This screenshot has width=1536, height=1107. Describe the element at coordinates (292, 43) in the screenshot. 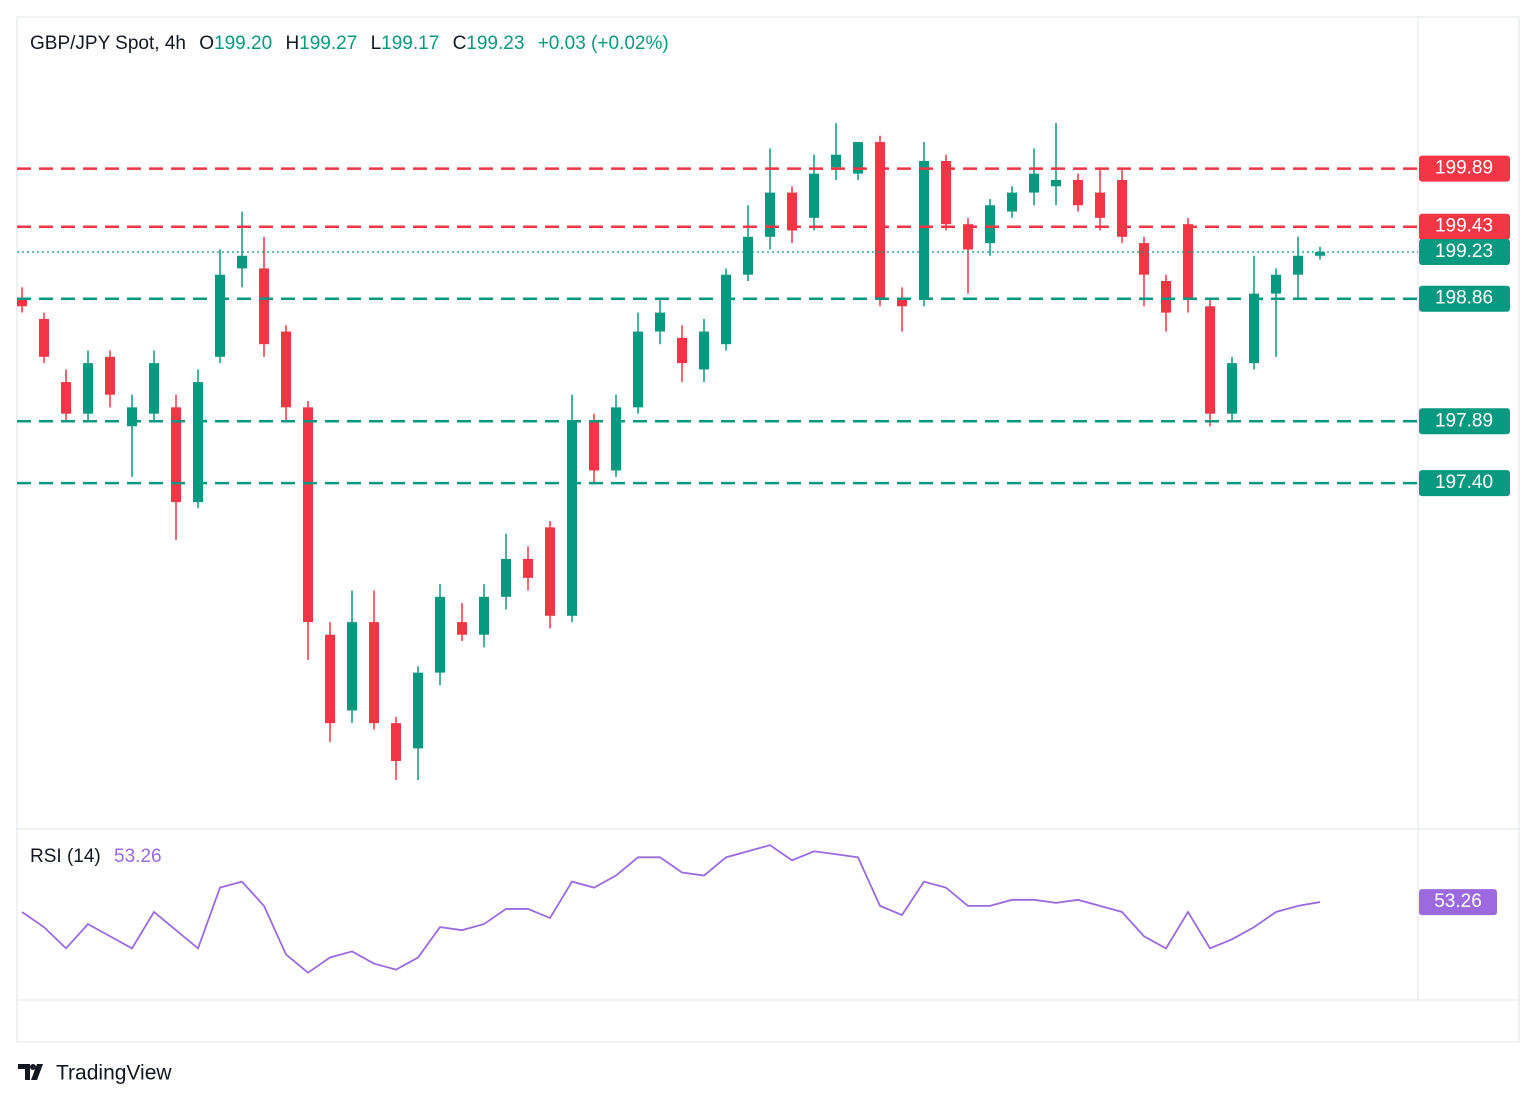

I see `h-label: H` at that location.